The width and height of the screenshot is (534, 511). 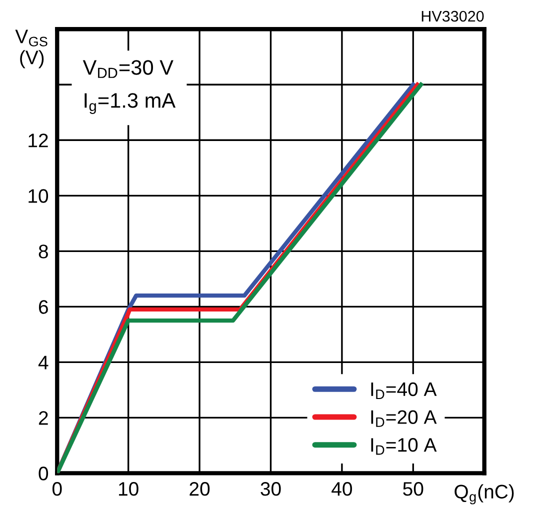 What do you see at coordinates (129, 87) in the screenshot?
I see `text: V$_{DD}$=30 V I$_{g}$=1.3 mA` at bounding box center [129, 87].